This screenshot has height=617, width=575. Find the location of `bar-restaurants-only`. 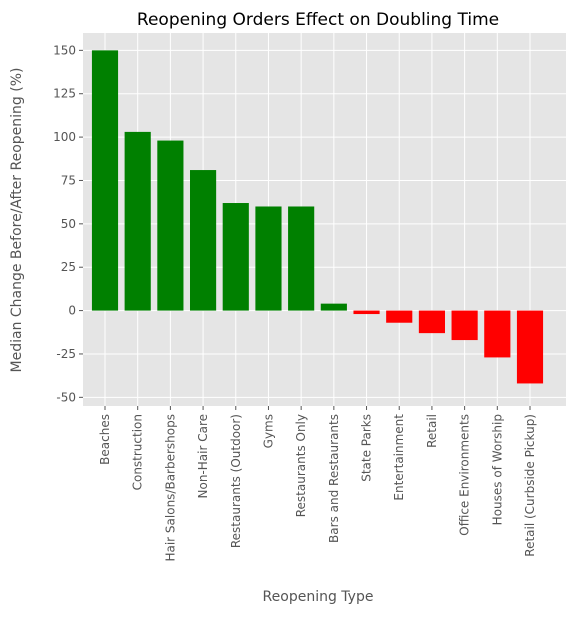

bar-restaurants-only is located at coordinates (301, 258).